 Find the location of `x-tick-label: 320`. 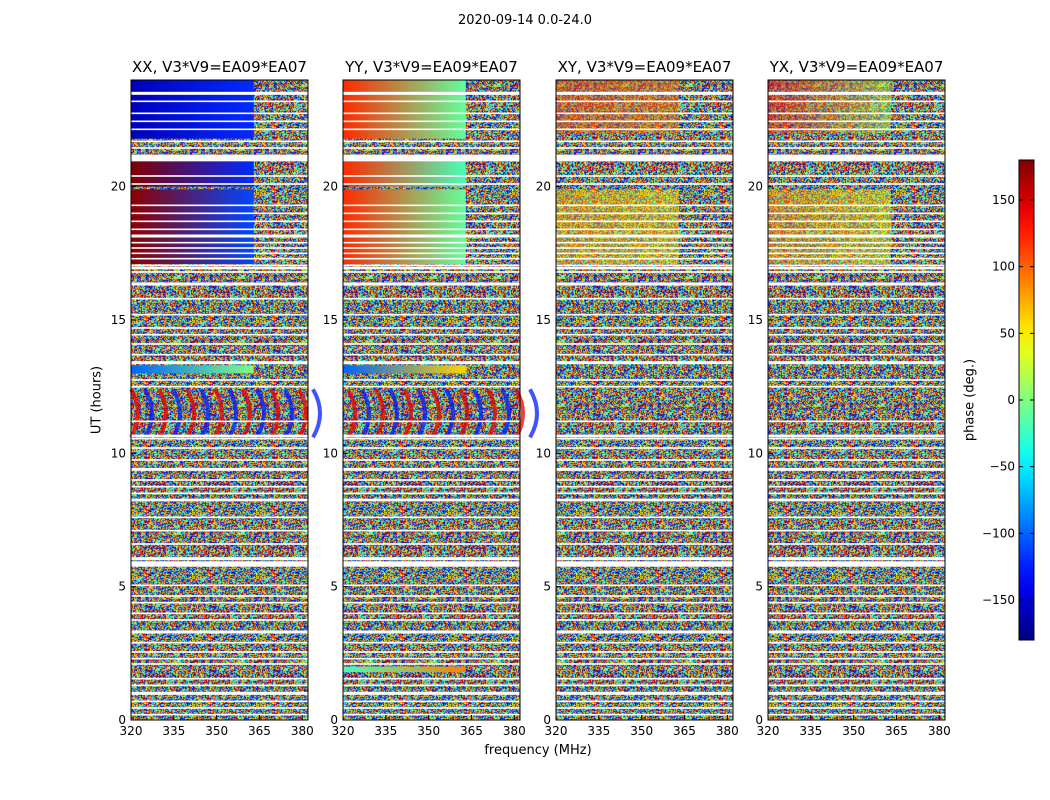

x-tick-label: 320 is located at coordinates (556, 731).